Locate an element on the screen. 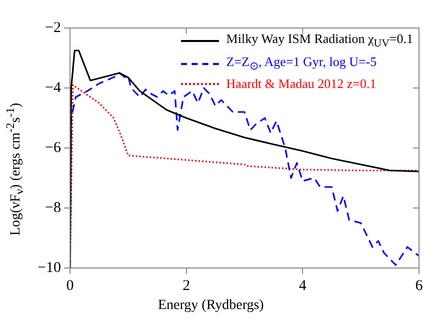 The width and height of the screenshot is (437, 332). y-tick-label: −6 is located at coordinates (53, 148).